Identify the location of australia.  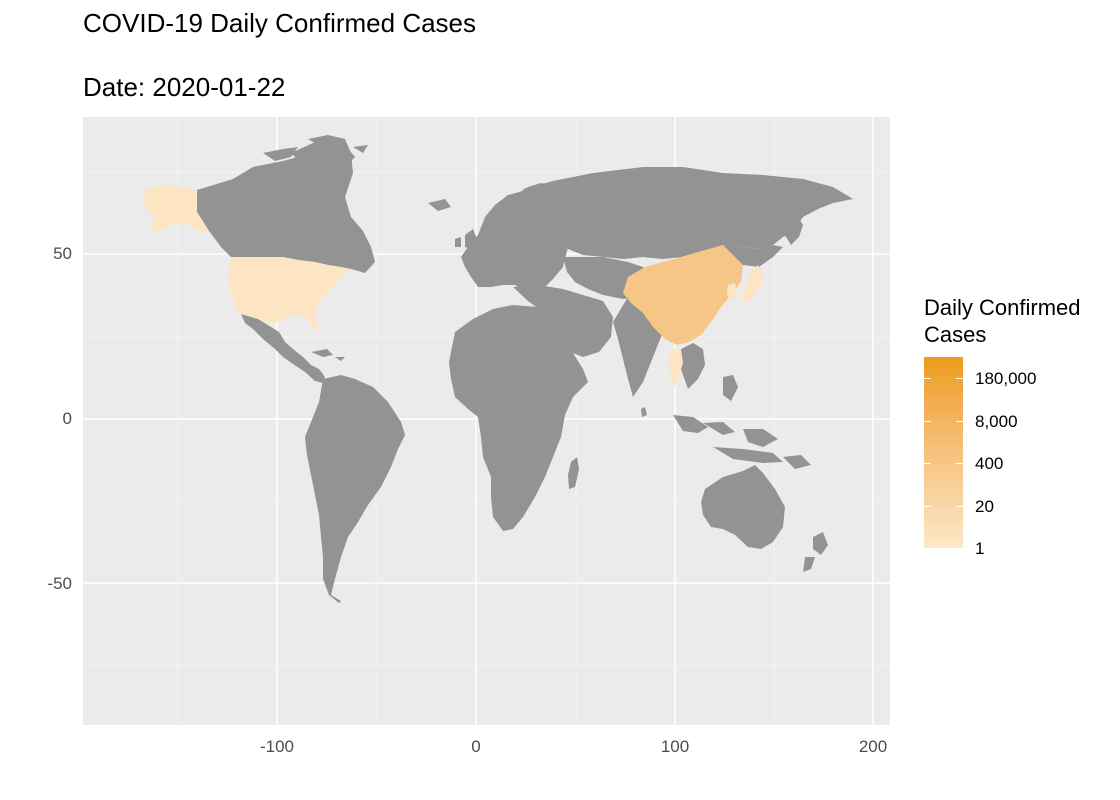
(743, 507).